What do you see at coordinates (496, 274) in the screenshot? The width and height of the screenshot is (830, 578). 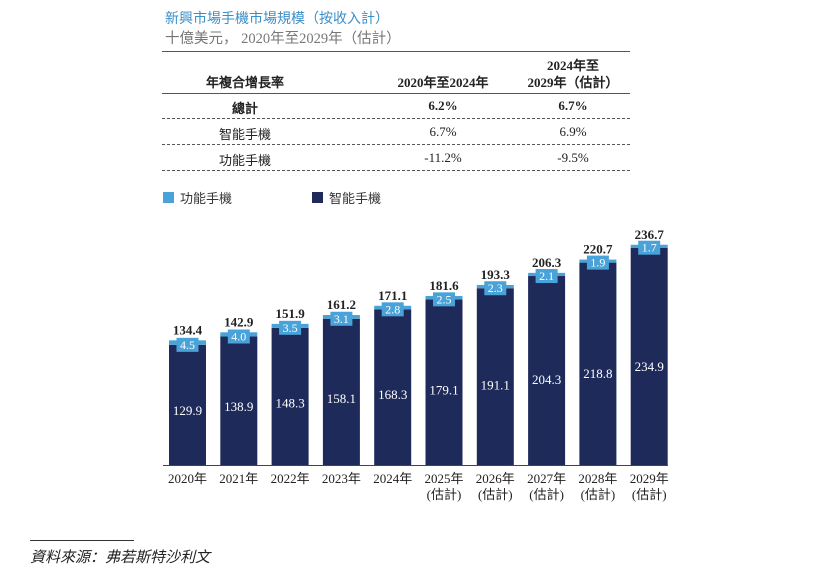 I see `data-label-total: 193.3` at bounding box center [496, 274].